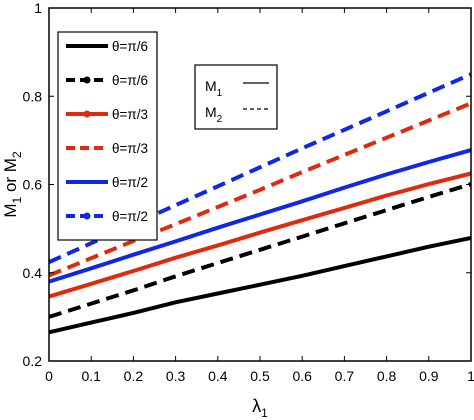 Image resolution: width=474 pixels, height=420 pixels. What do you see at coordinates (176, 376) in the screenshot?
I see `x-tick-label: 0.3` at bounding box center [176, 376].